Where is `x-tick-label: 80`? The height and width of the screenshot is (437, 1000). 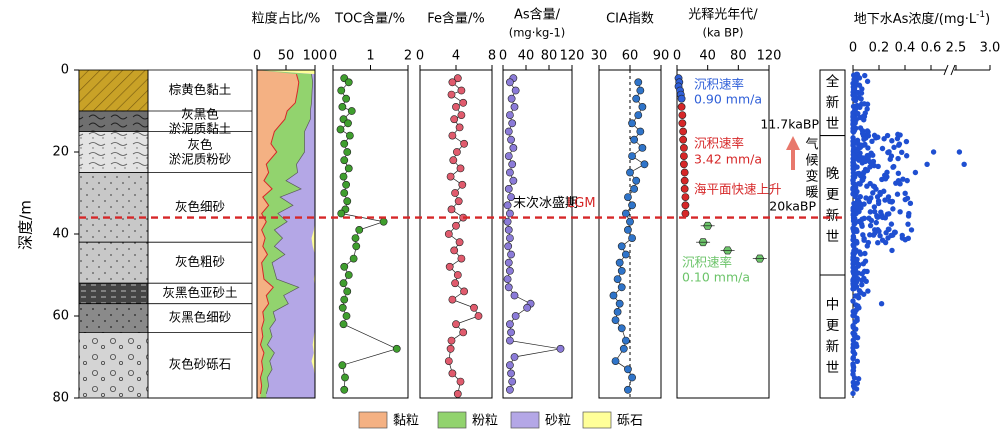
x-tick-label: 80 is located at coordinates (738, 56).